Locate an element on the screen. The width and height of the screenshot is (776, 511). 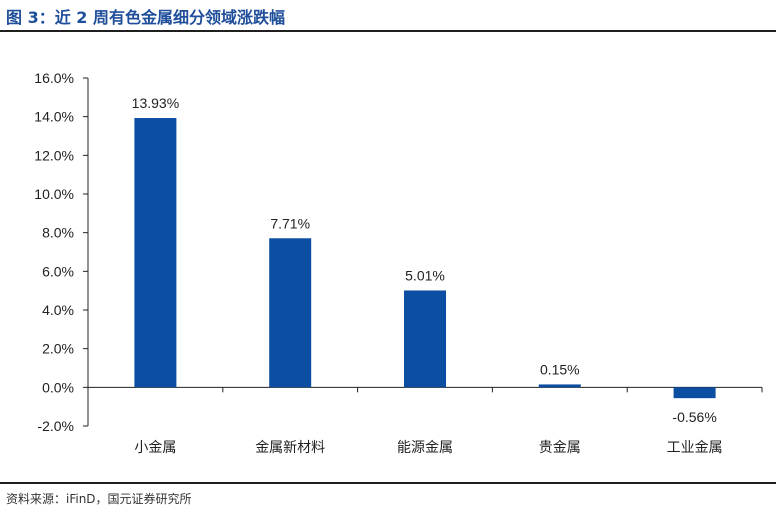
y-tick-label: 10.0% is located at coordinates (54, 194).